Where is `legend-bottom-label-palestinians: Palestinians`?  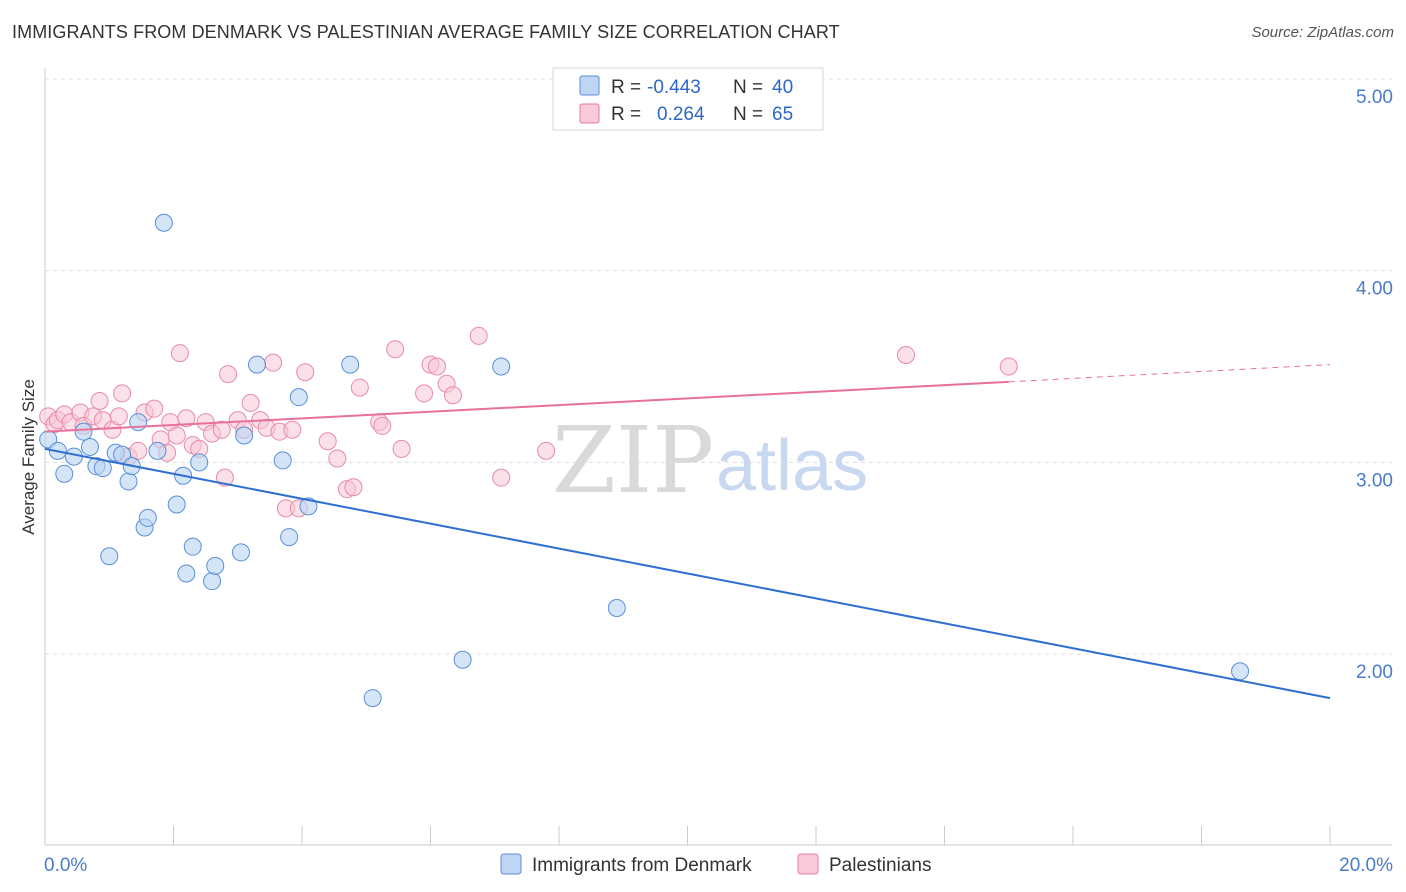
legend-bottom-label-palestinians: Palestinians is located at coordinates (880, 865).